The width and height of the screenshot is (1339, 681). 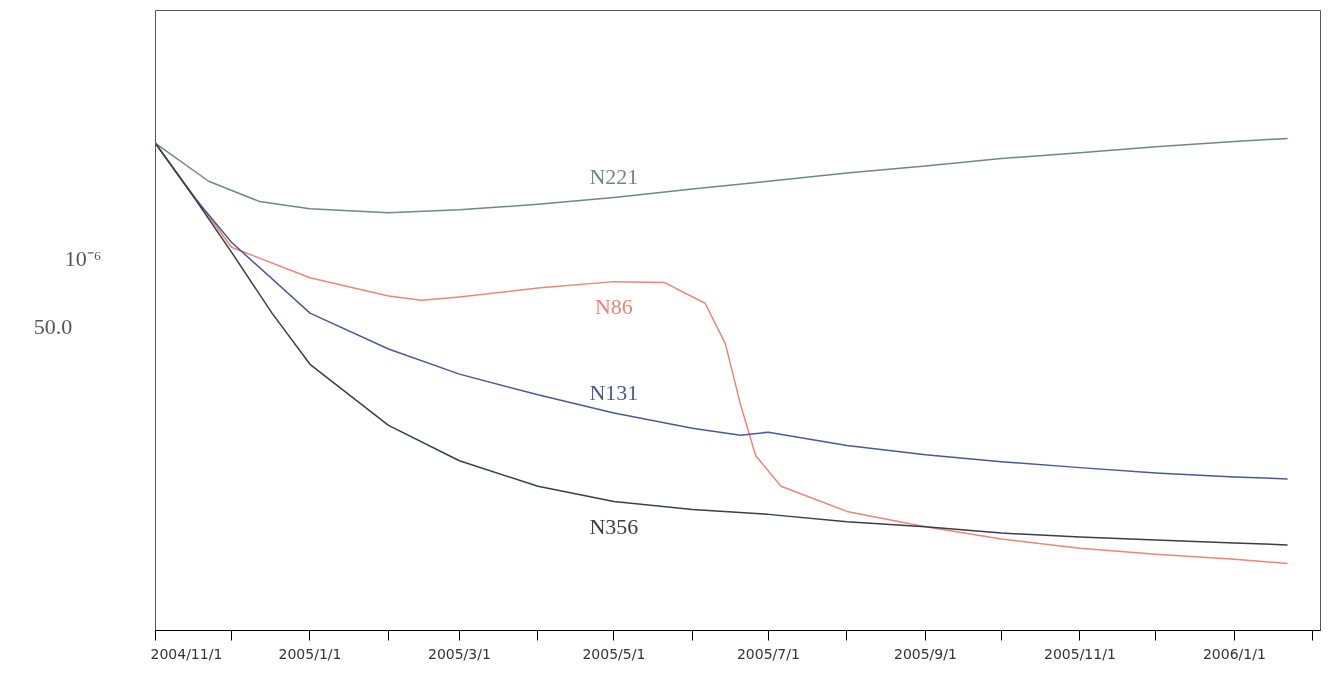 I want to click on series-label: N356, so click(x=614, y=526).